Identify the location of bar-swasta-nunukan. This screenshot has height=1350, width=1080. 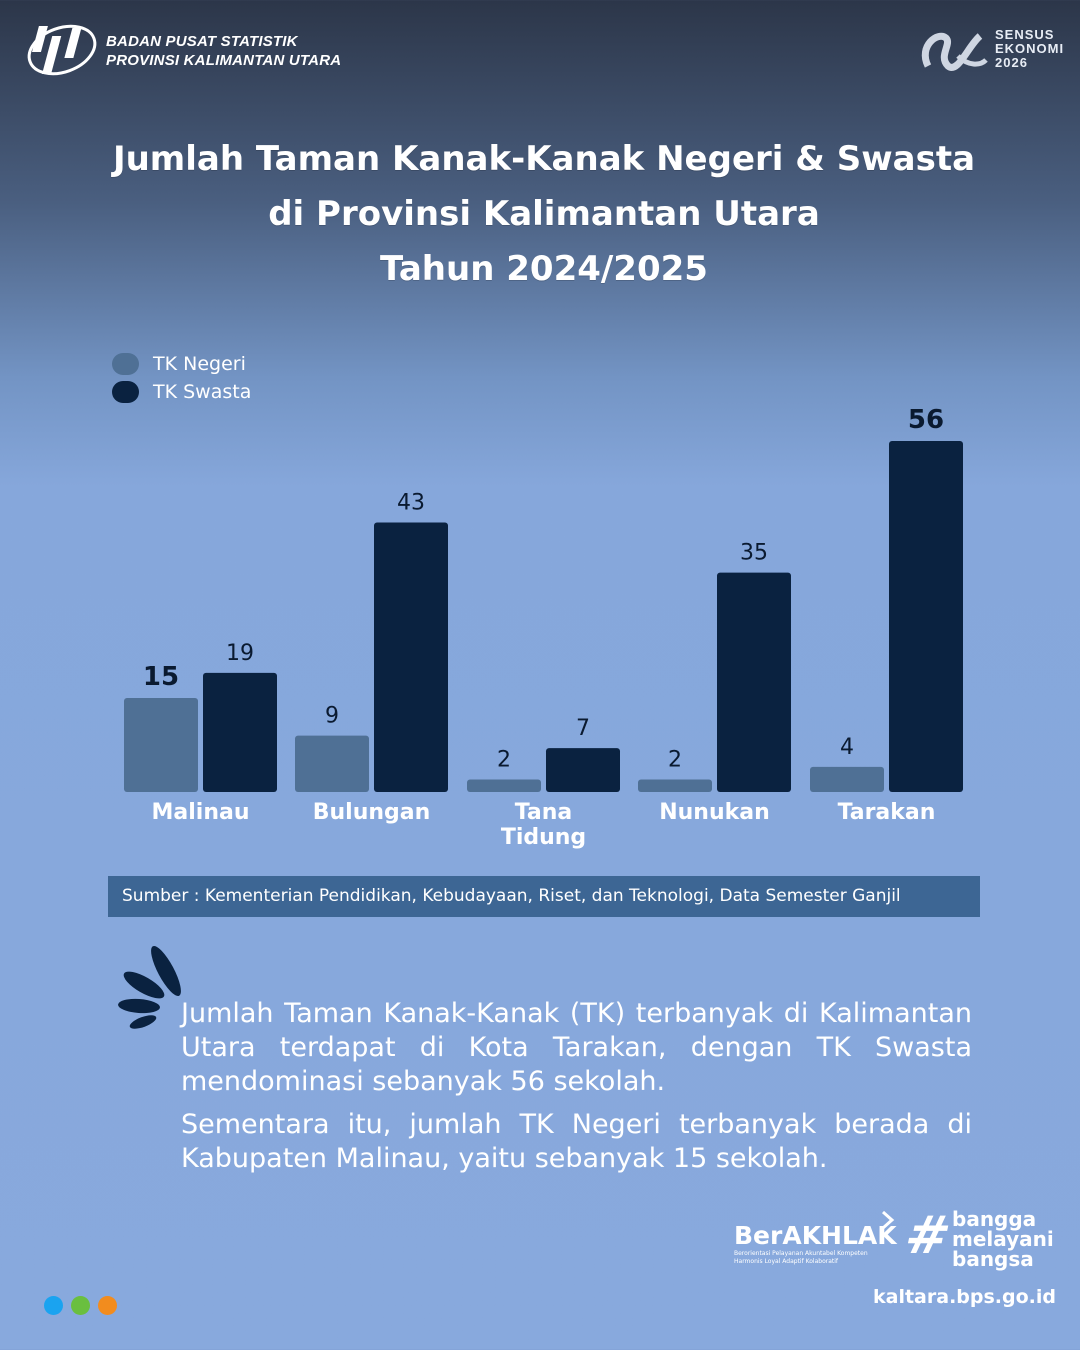
(754, 682).